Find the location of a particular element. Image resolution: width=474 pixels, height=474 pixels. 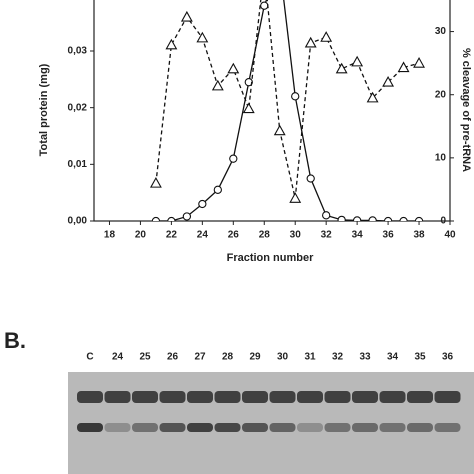

y2-tick-label: 20 is located at coordinates (441, 94).